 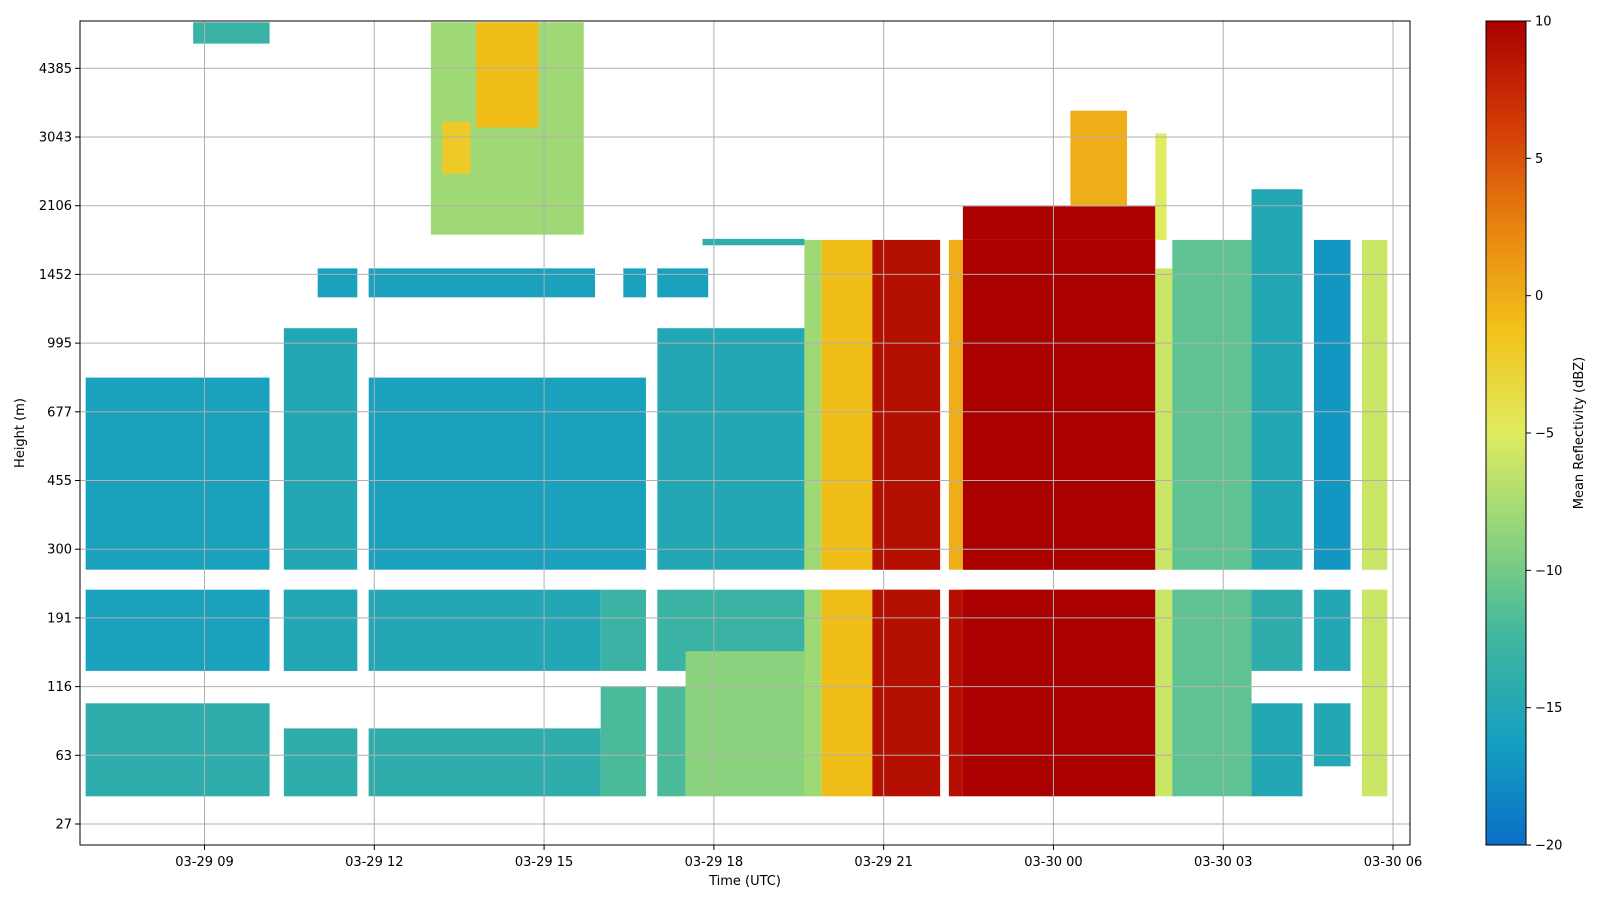 What do you see at coordinates (1548, 846) in the screenshot?
I see `colorbar-tick-label: −20` at bounding box center [1548, 846].